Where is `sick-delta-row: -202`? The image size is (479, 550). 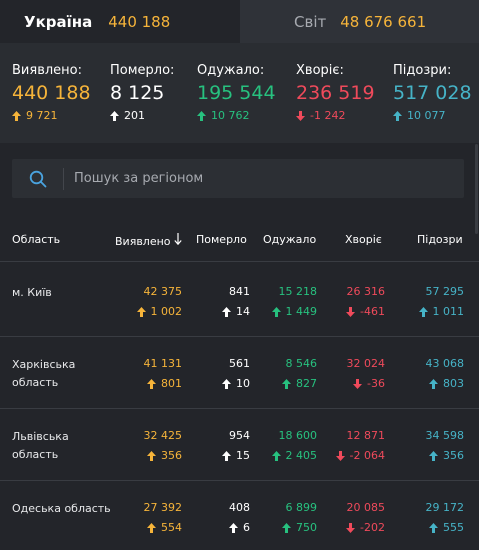 sick-delta-row: -202 is located at coordinates (365, 527).